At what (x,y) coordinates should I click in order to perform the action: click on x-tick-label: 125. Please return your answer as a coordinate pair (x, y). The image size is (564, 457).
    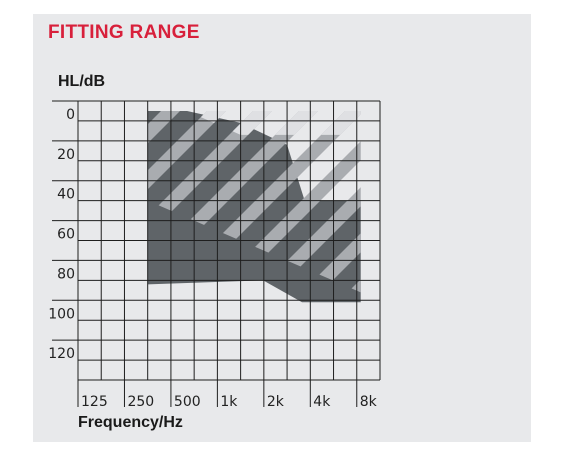
    Looking at the image, I should click on (94, 402).